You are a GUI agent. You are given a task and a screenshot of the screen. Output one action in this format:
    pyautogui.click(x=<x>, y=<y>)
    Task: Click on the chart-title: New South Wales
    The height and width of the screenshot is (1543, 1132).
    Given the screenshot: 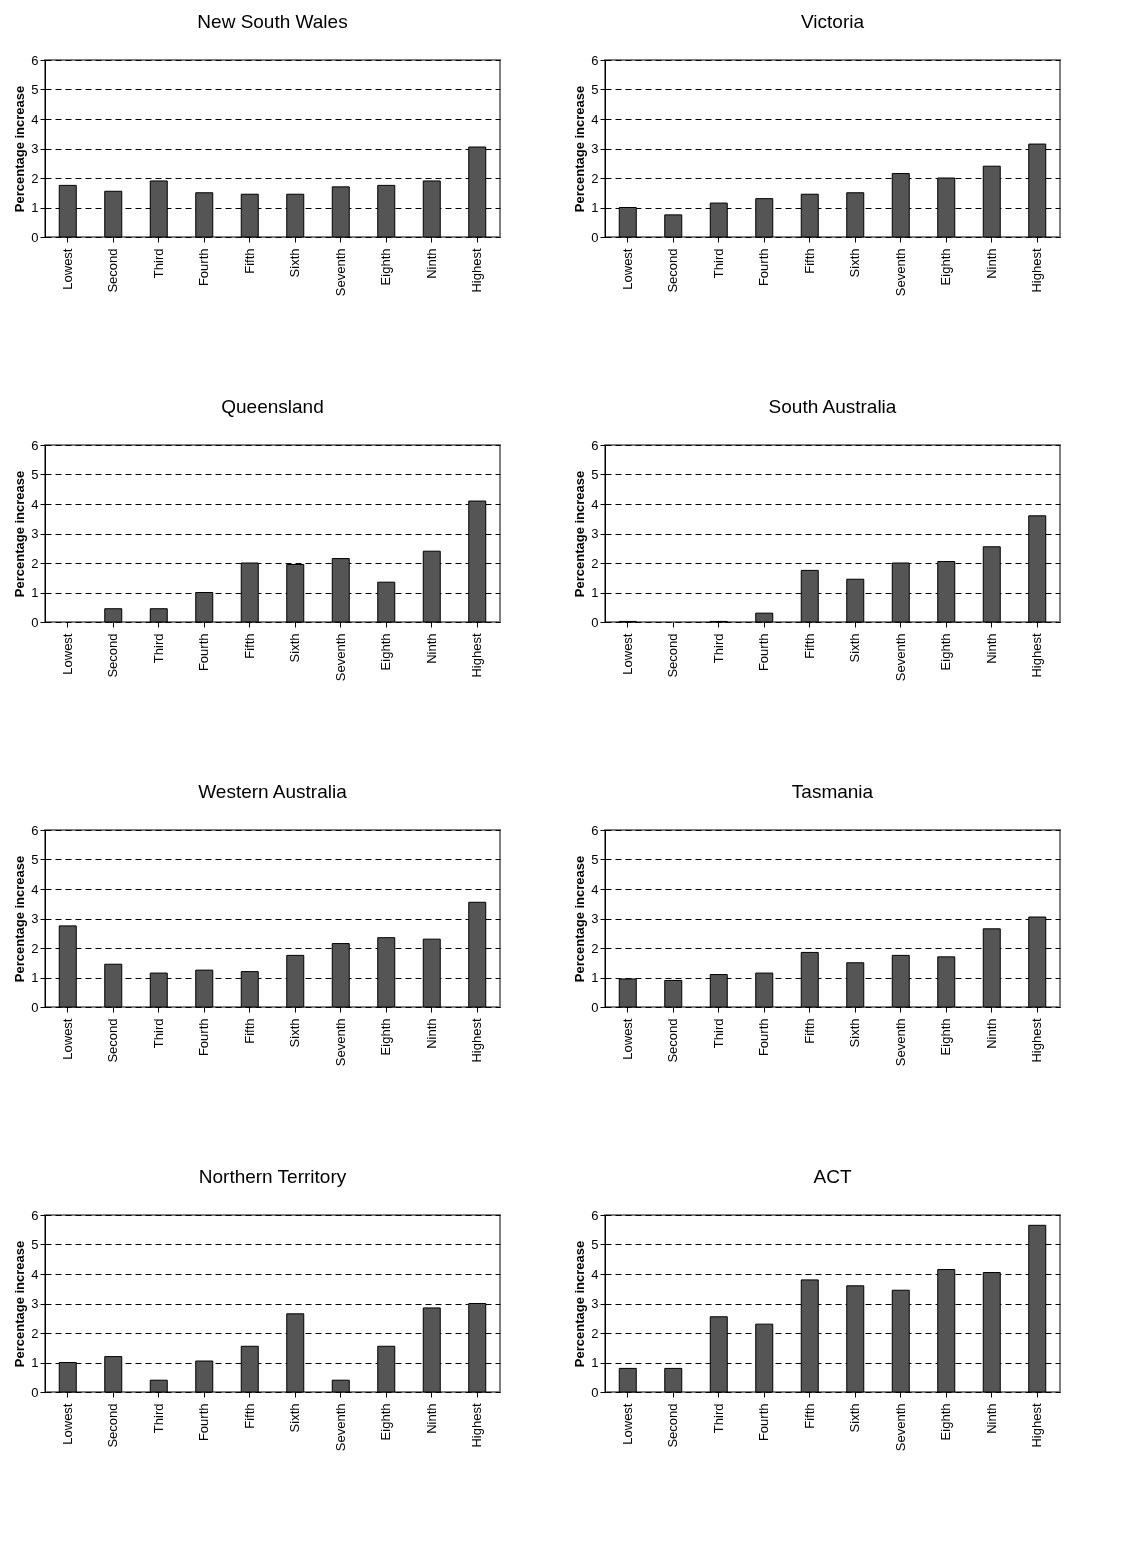 What is the action you would take?
    pyautogui.click(x=272, y=21)
    